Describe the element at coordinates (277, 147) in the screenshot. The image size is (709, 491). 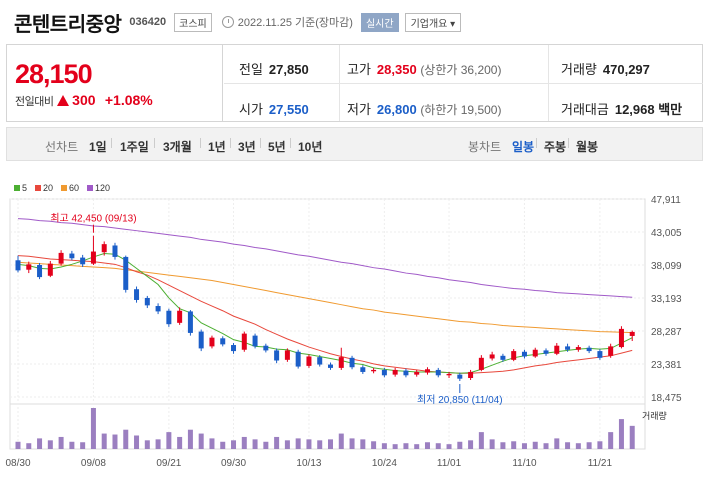
I see `tab-5y: 5년` at that location.